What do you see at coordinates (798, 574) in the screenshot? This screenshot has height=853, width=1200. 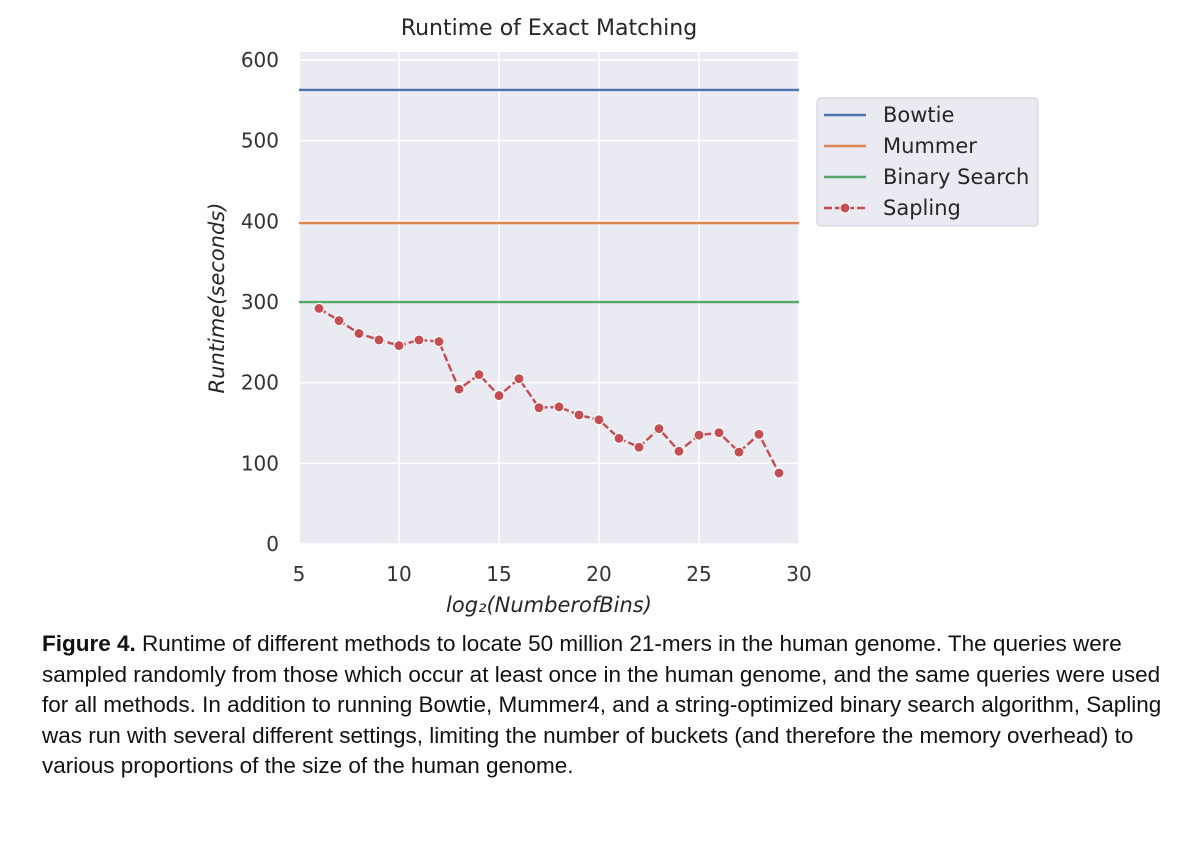 I see `x-tick-label: 30` at bounding box center [798, 574].